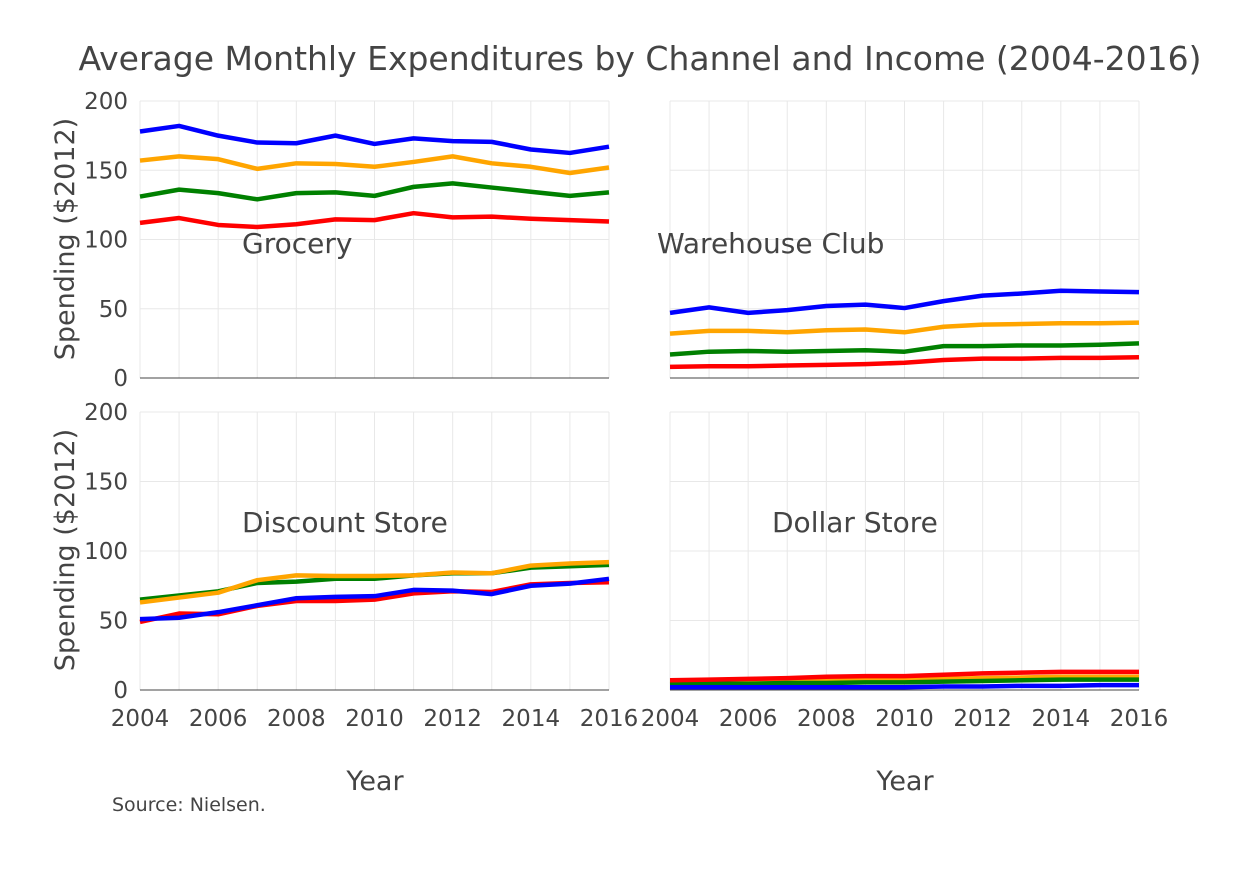 The width and height of the screenshot is (1240, 880). Describe the element at coordinates (904, 781) in the screenshot. I see `x-axis-title-right: Year` at that location.